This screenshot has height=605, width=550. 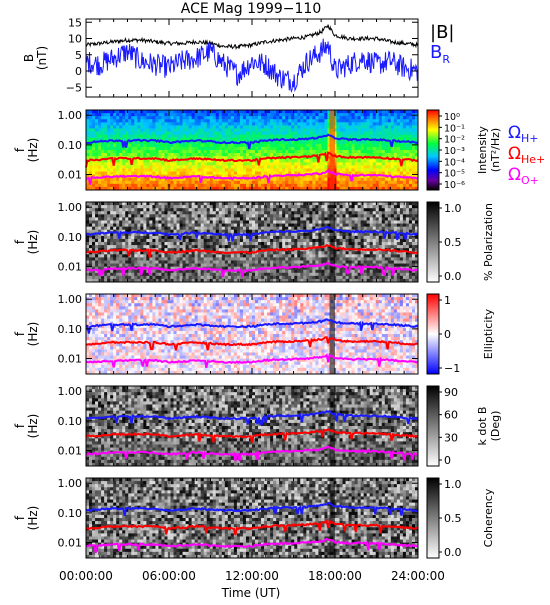 I want to click on y-axis-label: B, so click(x=29, y=58).